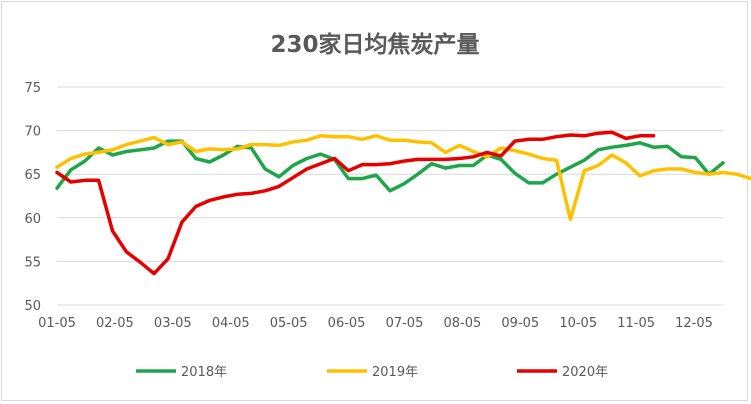  Describe the element at coordinates (57, 323) in the screenshot. I see `x-tick-label: 01-05` at that location.